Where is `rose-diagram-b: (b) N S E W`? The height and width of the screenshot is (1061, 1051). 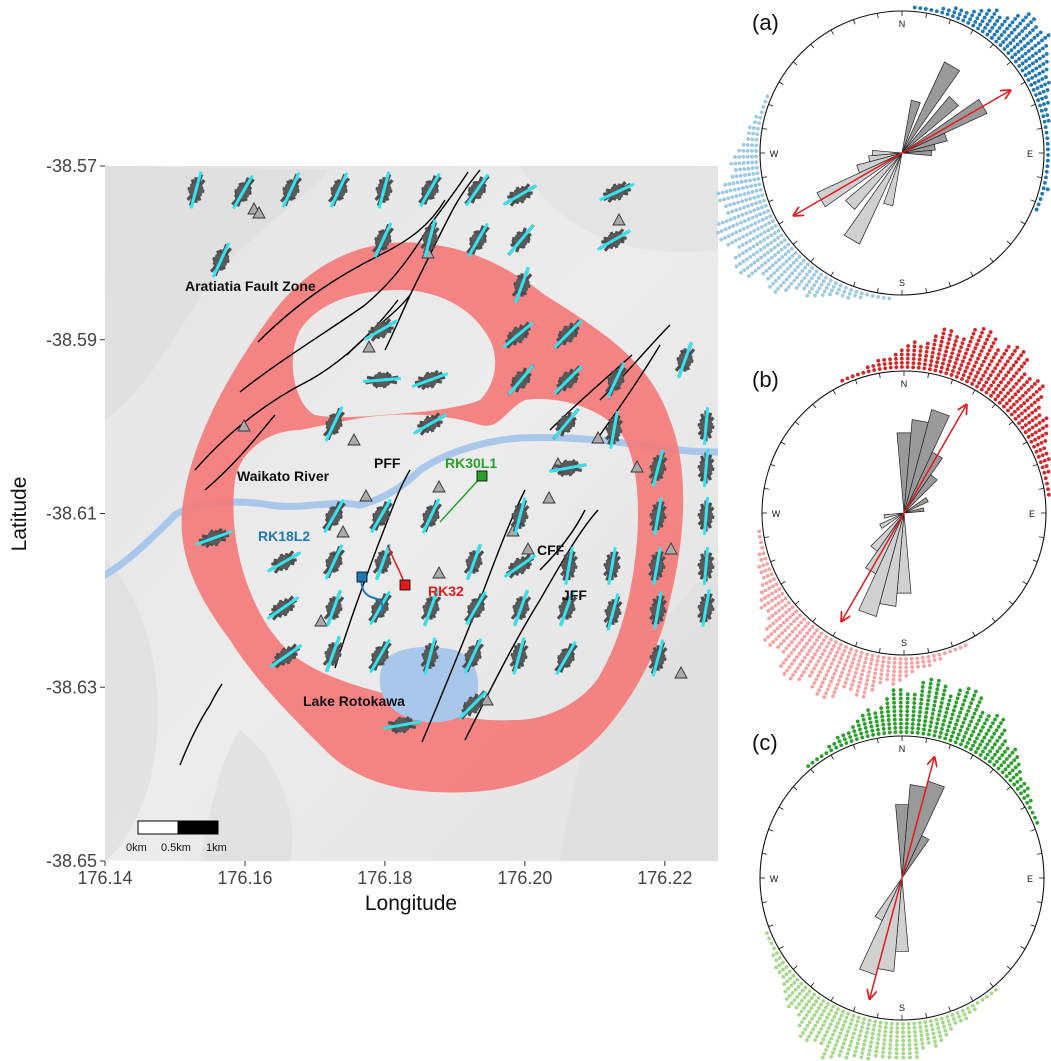 rose-diagram-b: (b) N S E W is located at coordinates (901, 513).